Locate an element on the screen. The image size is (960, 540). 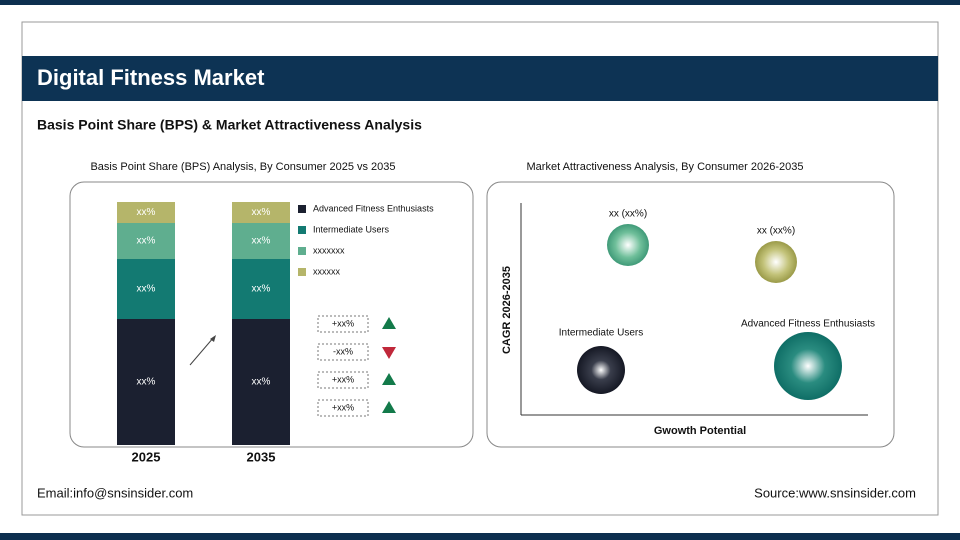
bubble-label: Intermediate Users is located at coordinates (601, 333).